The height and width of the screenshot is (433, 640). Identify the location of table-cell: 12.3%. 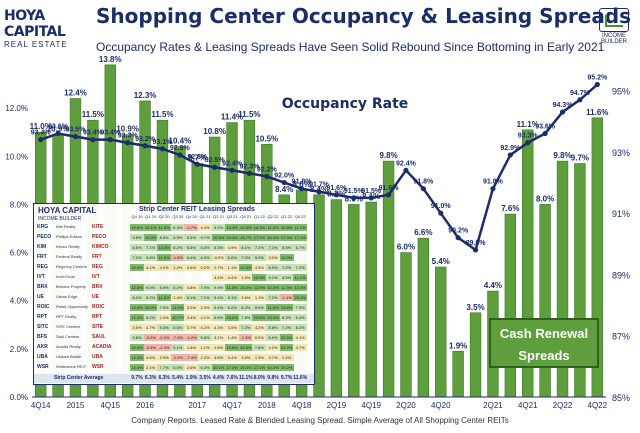
(137, 317).